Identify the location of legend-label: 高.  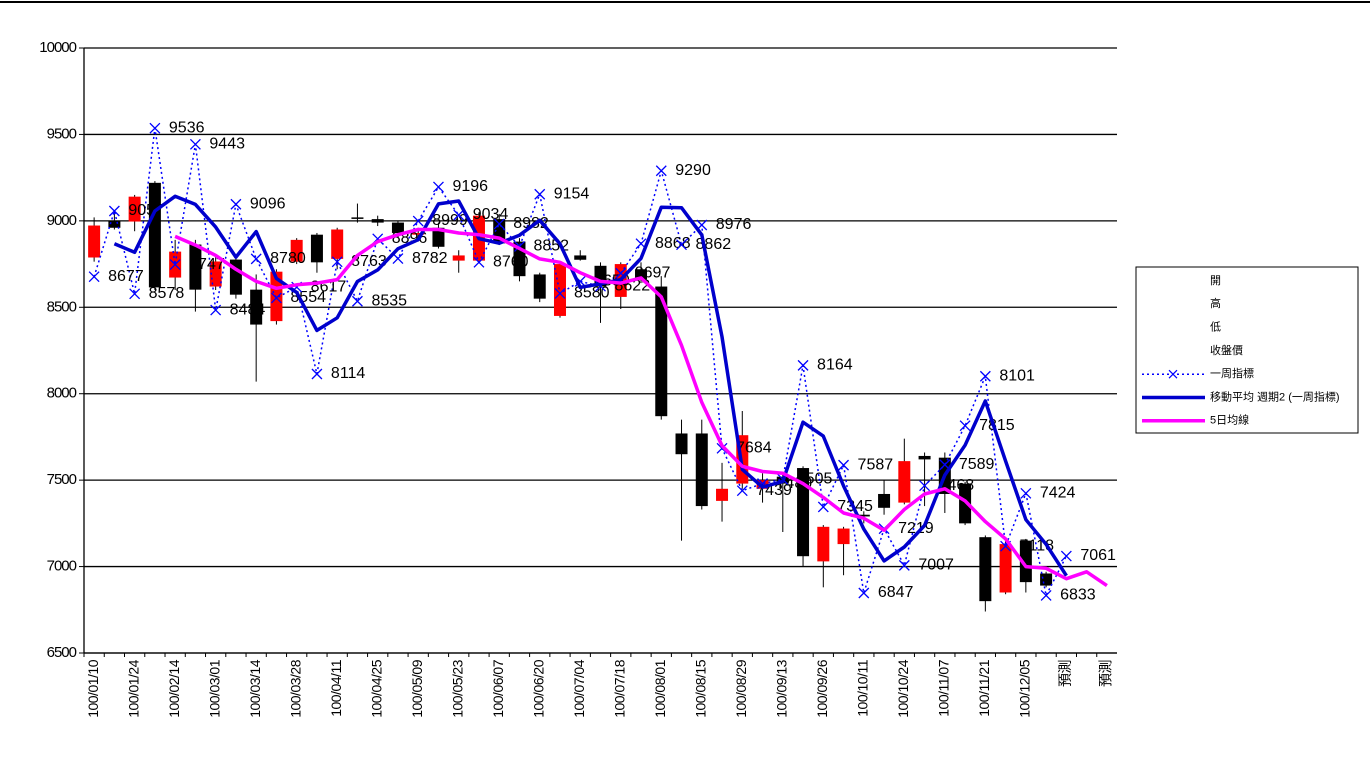
(1215, 303).